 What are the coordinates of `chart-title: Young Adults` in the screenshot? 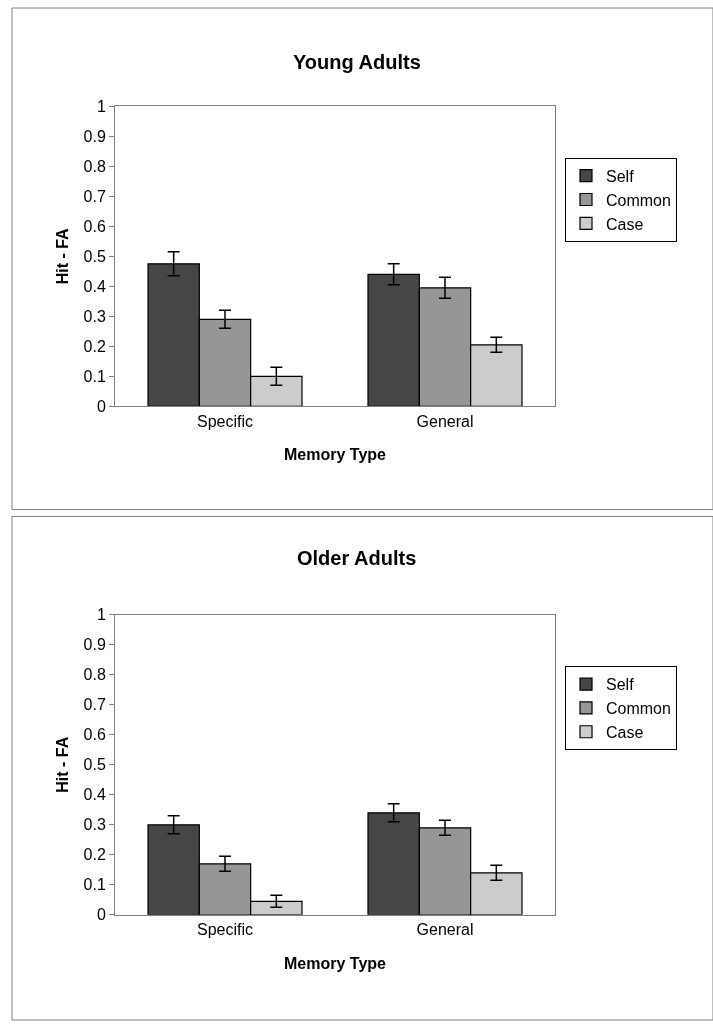 It's located at (357, 62).